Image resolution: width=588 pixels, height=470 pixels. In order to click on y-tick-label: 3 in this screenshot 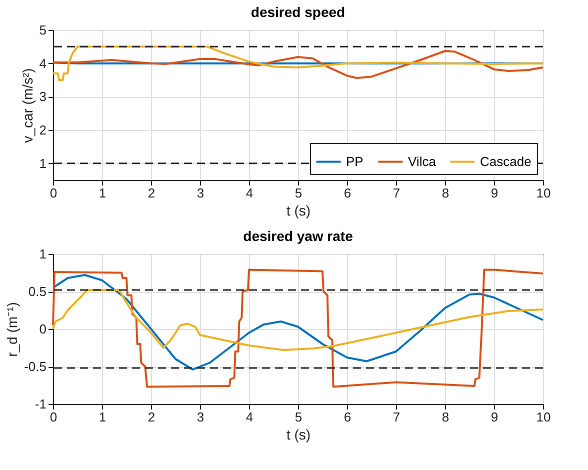, I will do `click(42, 96)`.